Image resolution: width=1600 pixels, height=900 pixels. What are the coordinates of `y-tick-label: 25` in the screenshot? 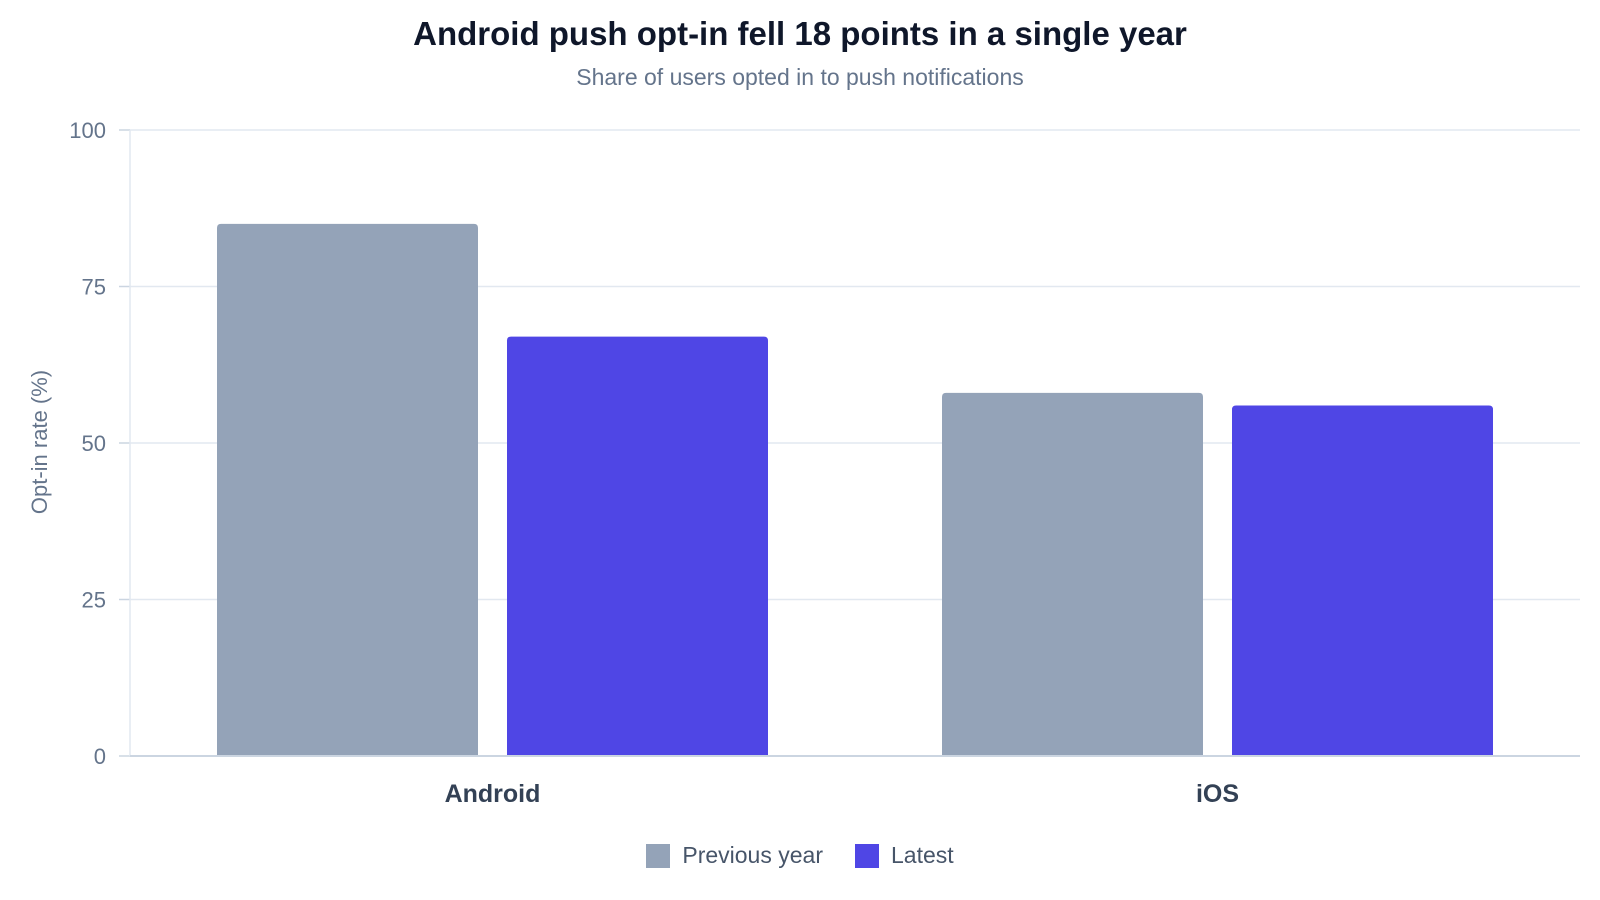 It's located at (94, 600).